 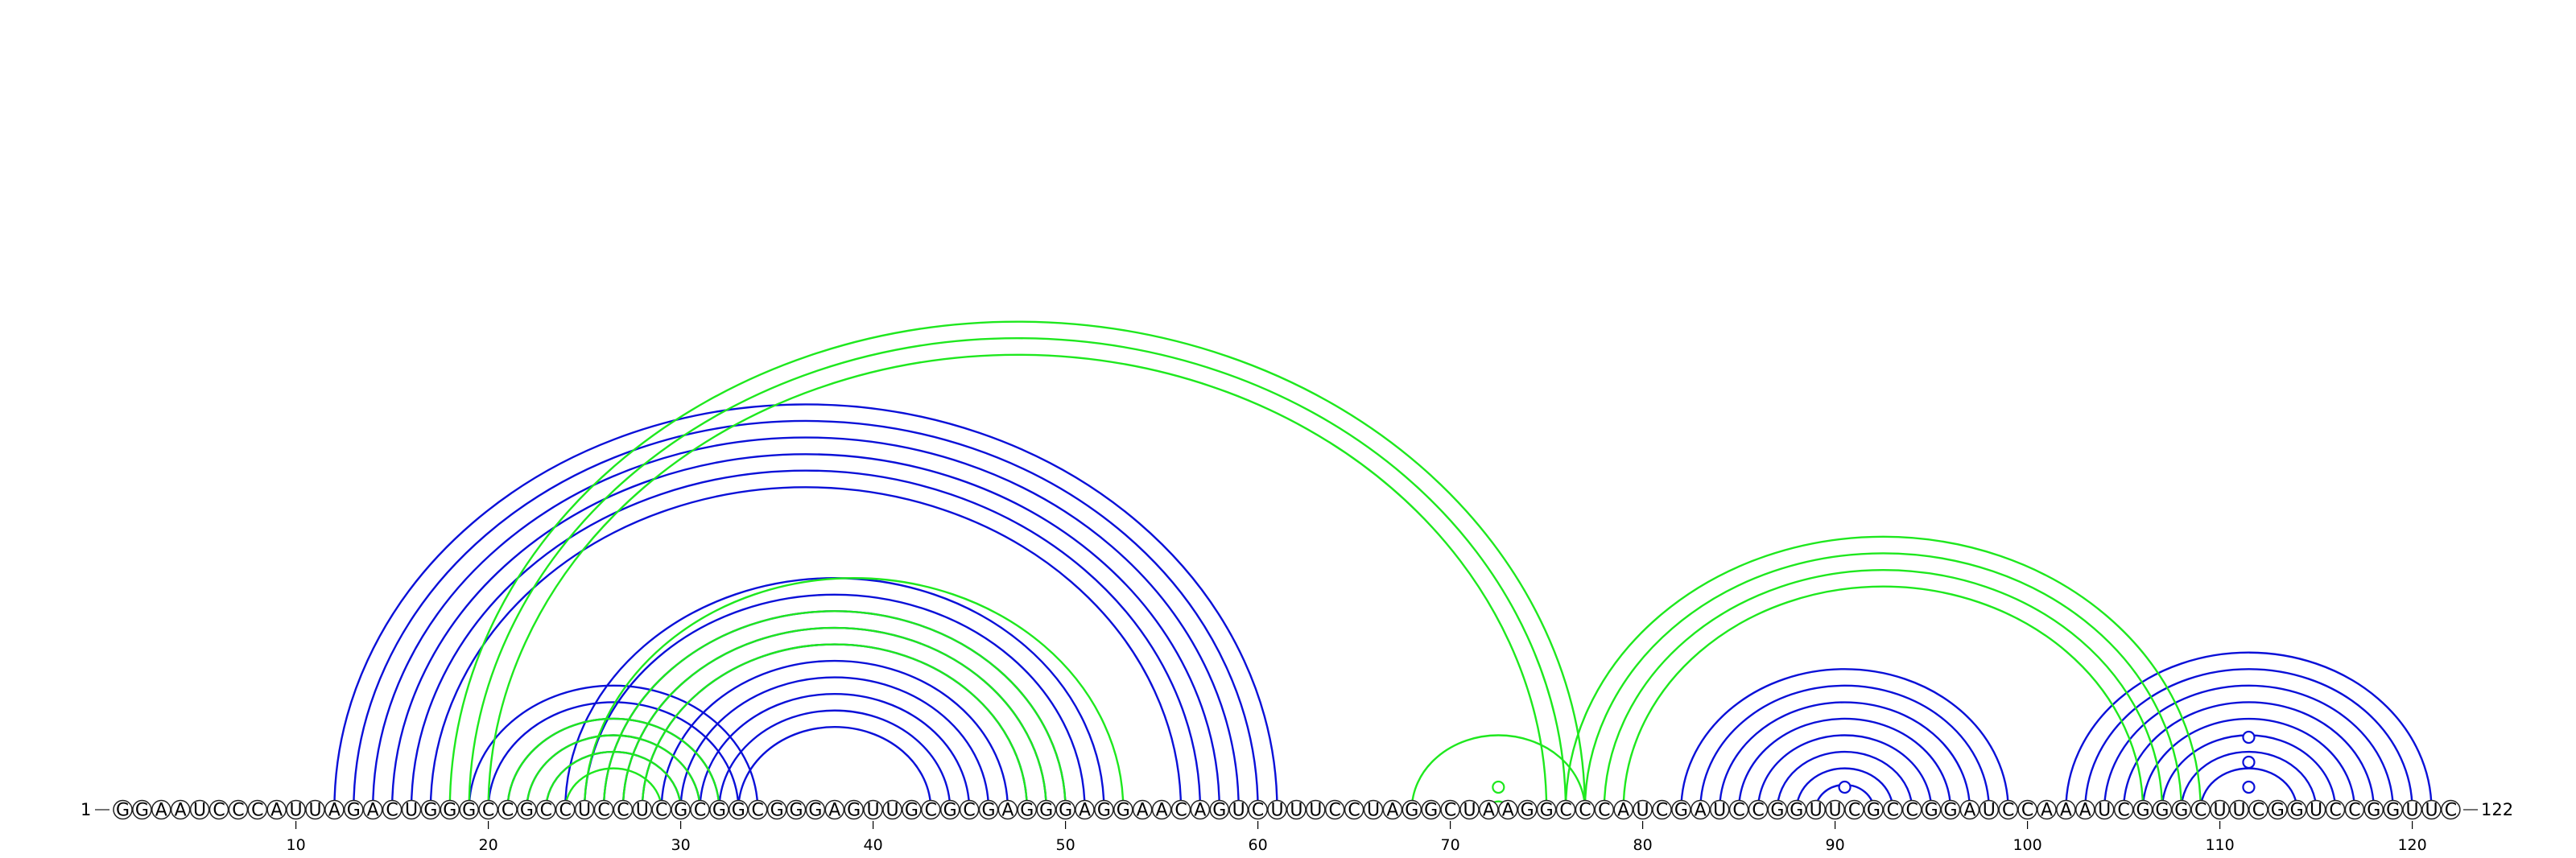 I want to click on tick-label: 20, so click(x=488, y=845).